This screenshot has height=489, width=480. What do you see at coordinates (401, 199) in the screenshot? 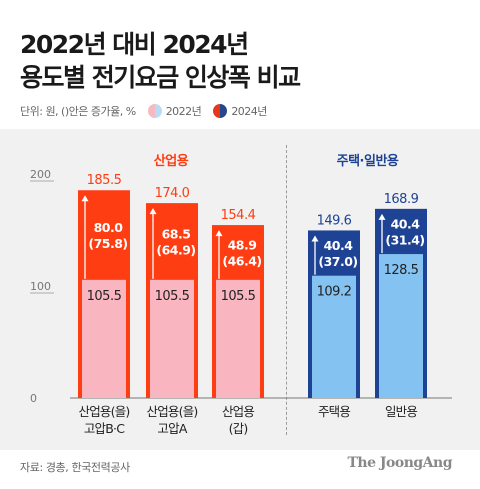
I see `value-label-2024-4: 168.9` at bounding box center [401, 199].